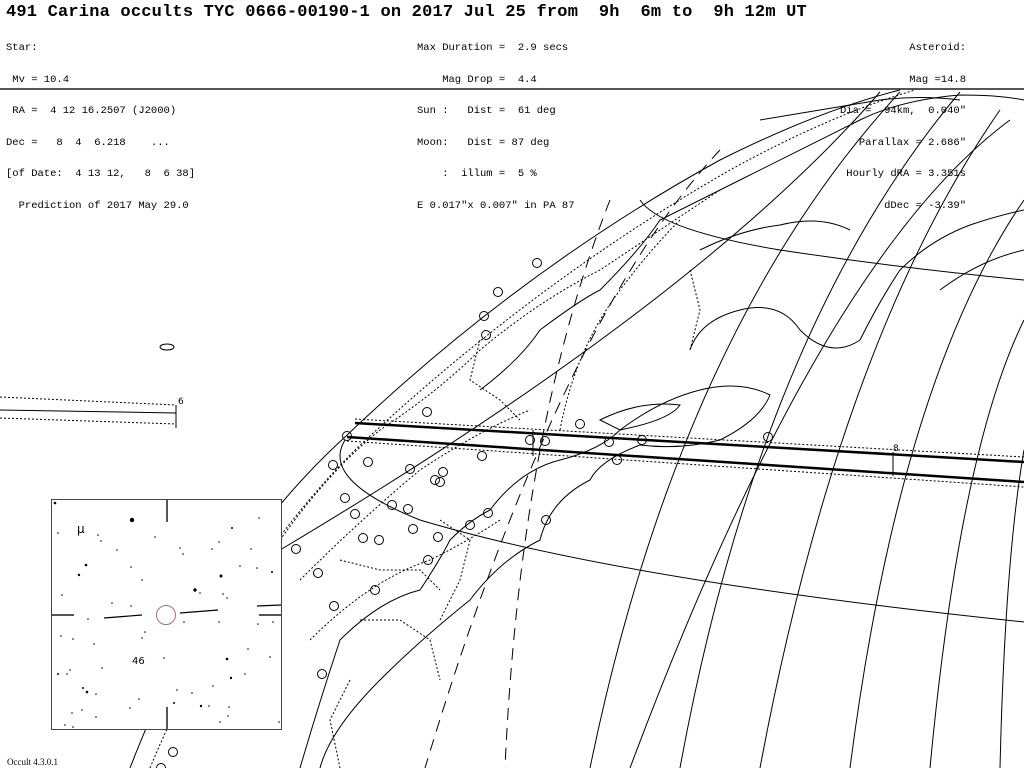 This screenshot has width=1024, height=768. What do you see at coordinates (936, 483) in the screenshot?
I see `longitude-line` at bounding box center [936, 483].